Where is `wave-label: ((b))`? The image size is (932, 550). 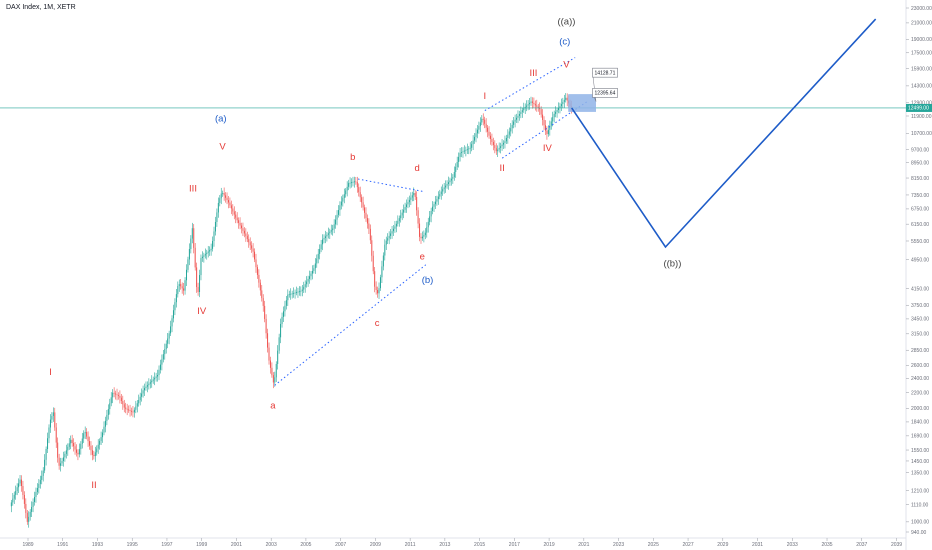 wave-label: ((b)) is located at coordinates (672, 264).